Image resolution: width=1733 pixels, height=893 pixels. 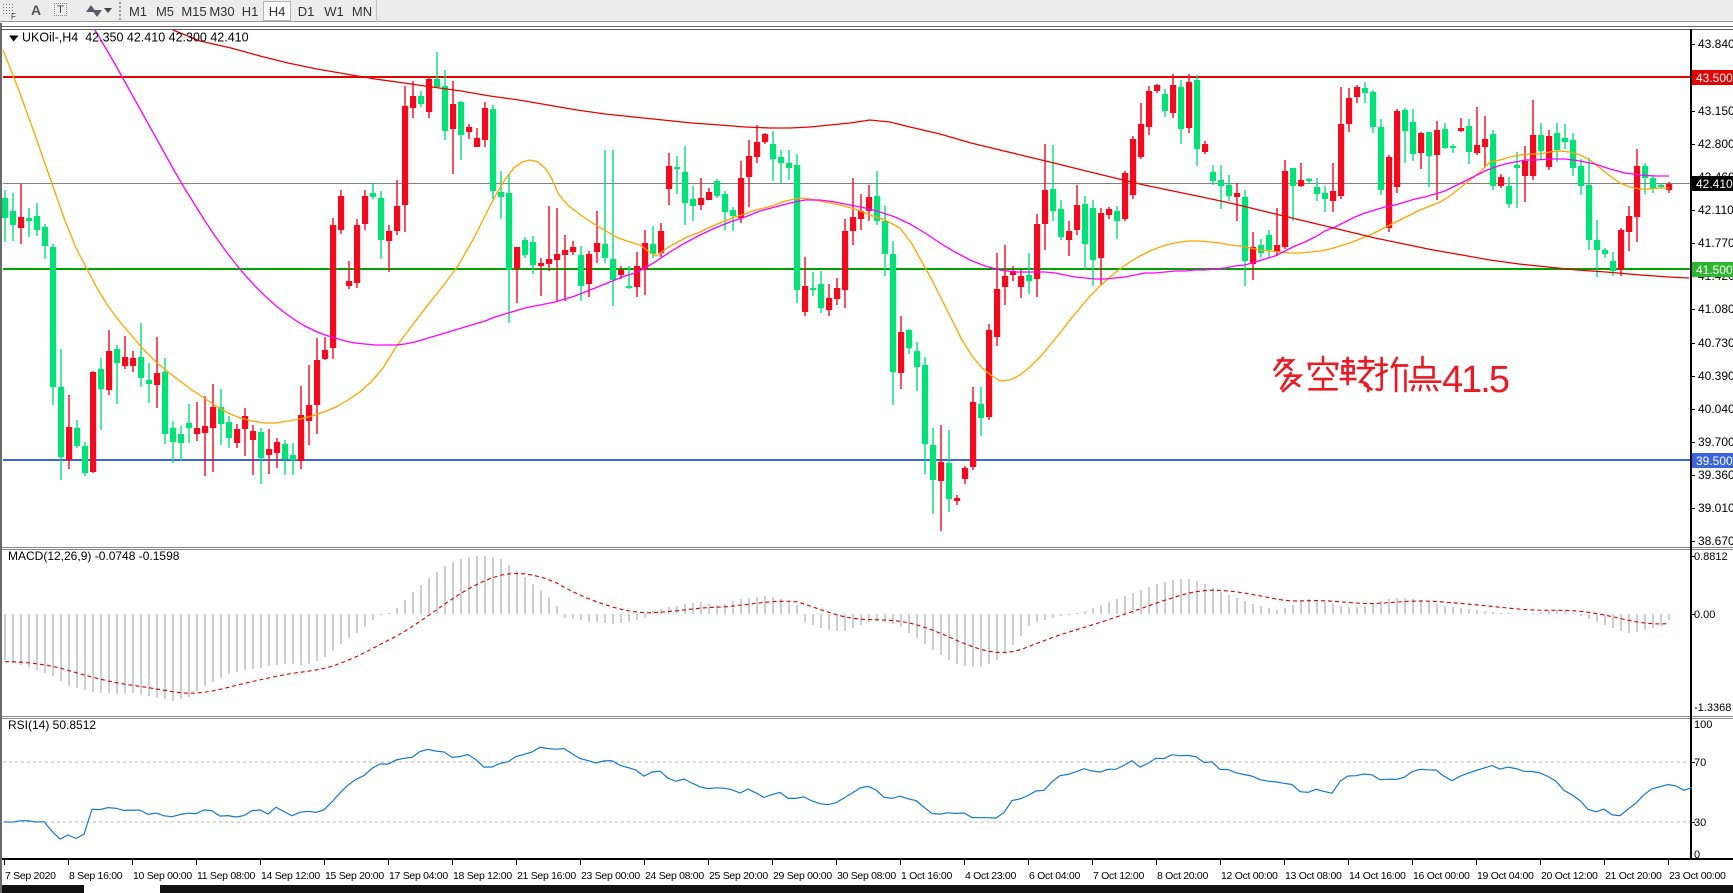 What do you see at coordinates (1703, 725) in the screenshot?
I see `svg-text: 100` at bounding box center [1703, 725].